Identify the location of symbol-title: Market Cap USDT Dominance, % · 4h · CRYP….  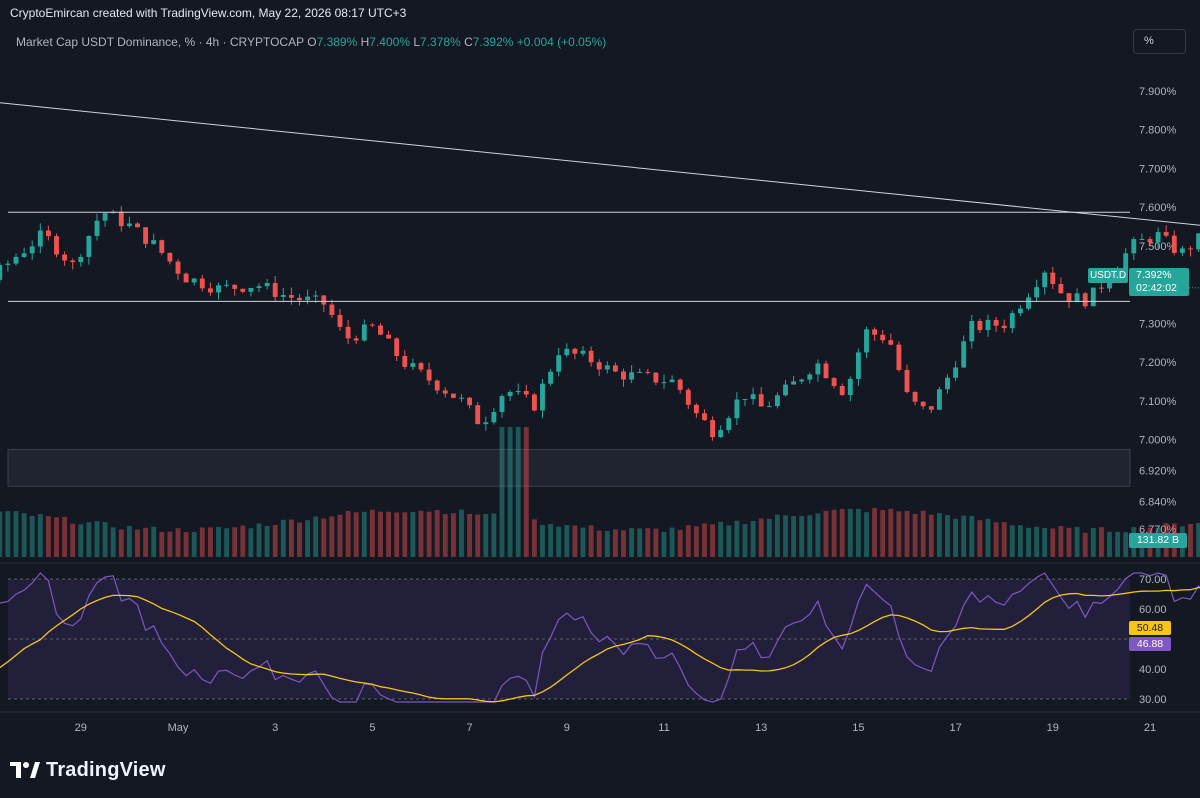
(160, 42).